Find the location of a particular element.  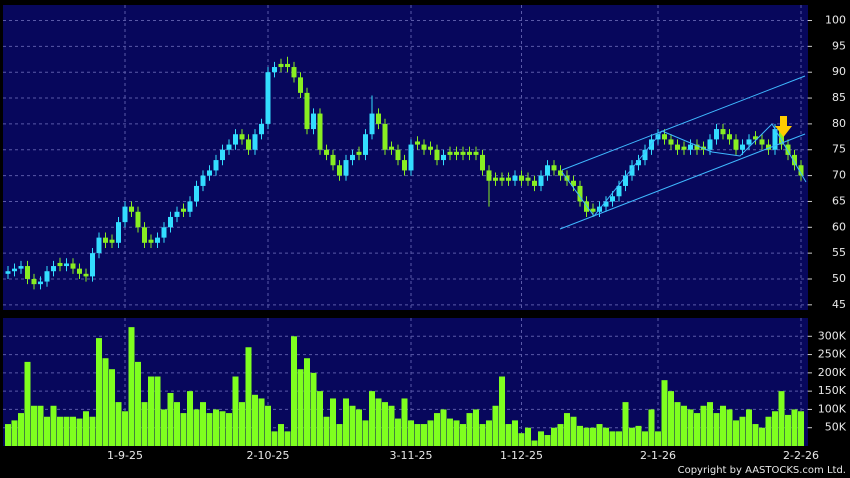

y-tick-label: 75 is located at coordinates (839, 149).